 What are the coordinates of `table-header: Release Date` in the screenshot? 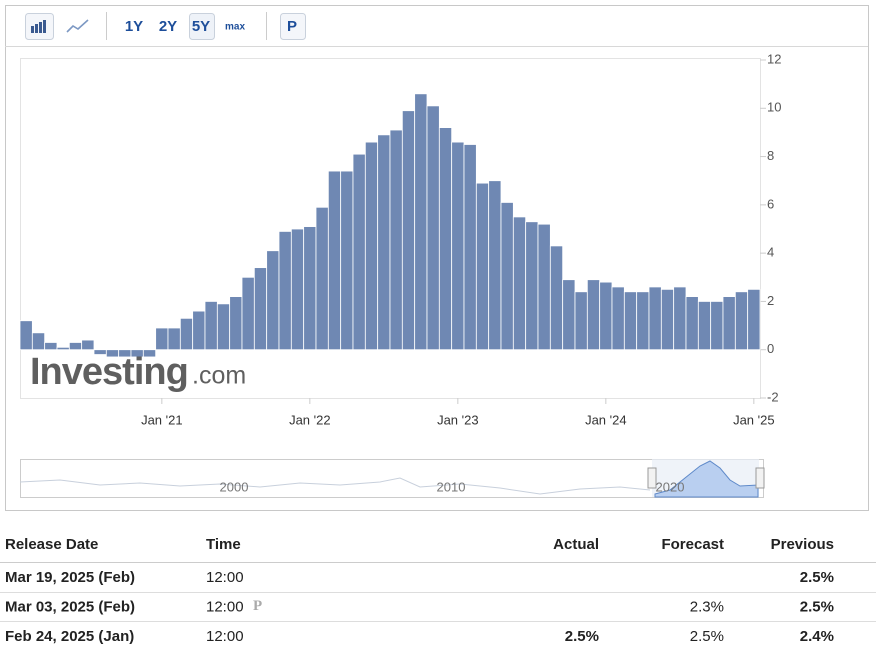 It's located at (51, 544).